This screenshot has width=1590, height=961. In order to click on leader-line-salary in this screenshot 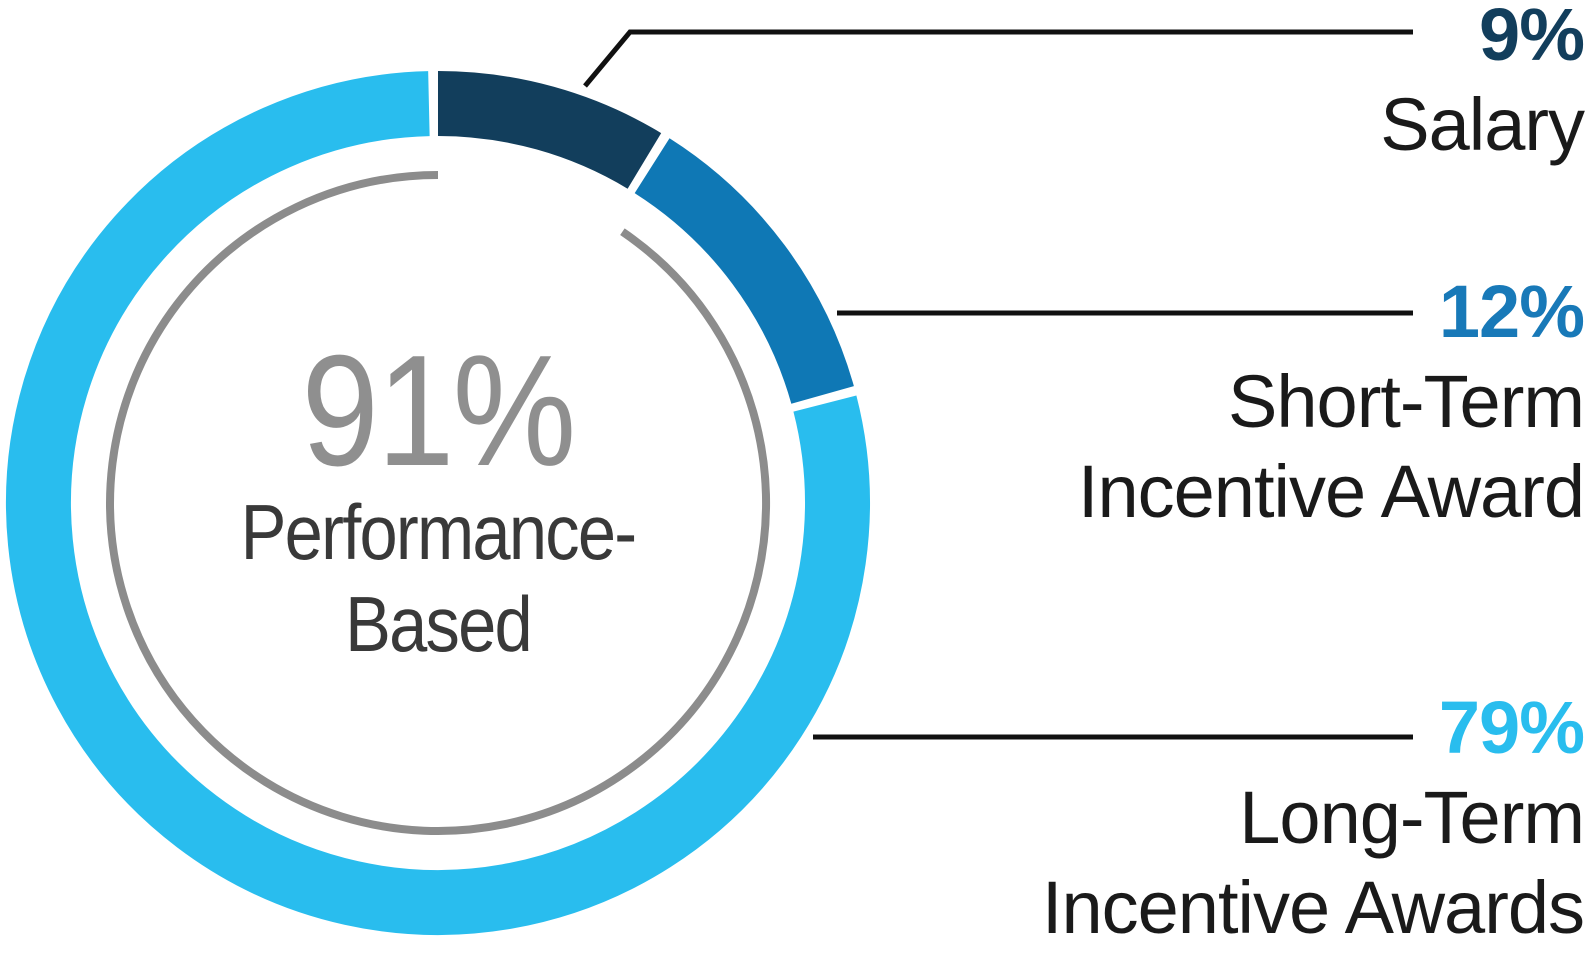, I will do `click(998, 58)`.